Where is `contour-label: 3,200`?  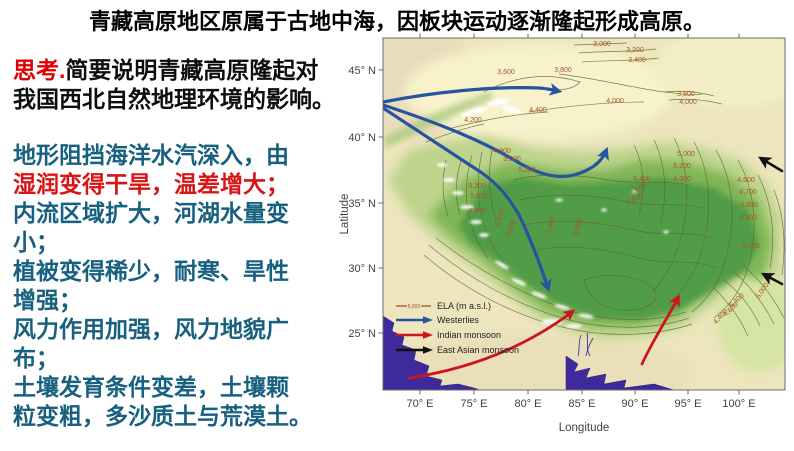
contour-label: 3,200 is located at coordinates (635, 50).